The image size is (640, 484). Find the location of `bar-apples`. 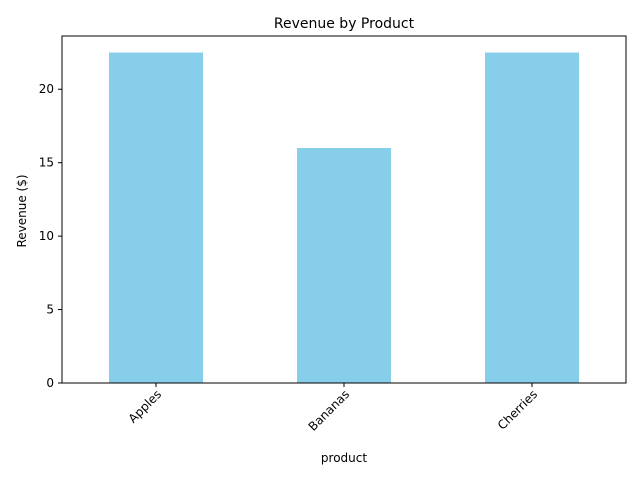

bar-apples is located at coordinates (156, 218).